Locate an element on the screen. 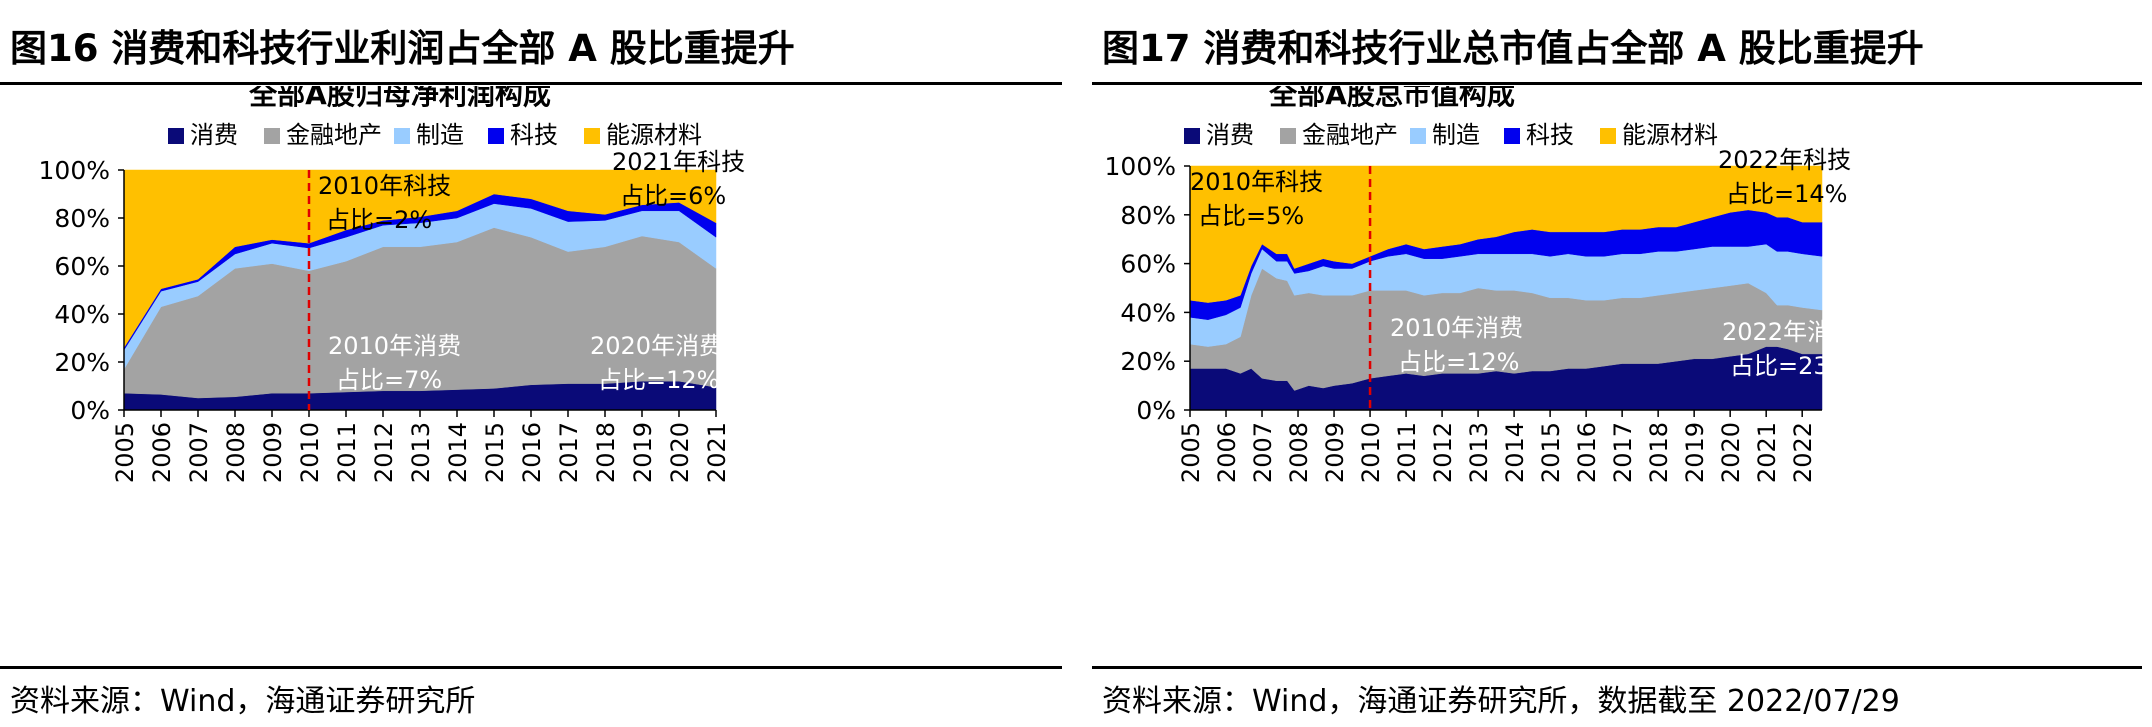  annotation-label: 2022年消费 is located at coordinates (1788, 332).